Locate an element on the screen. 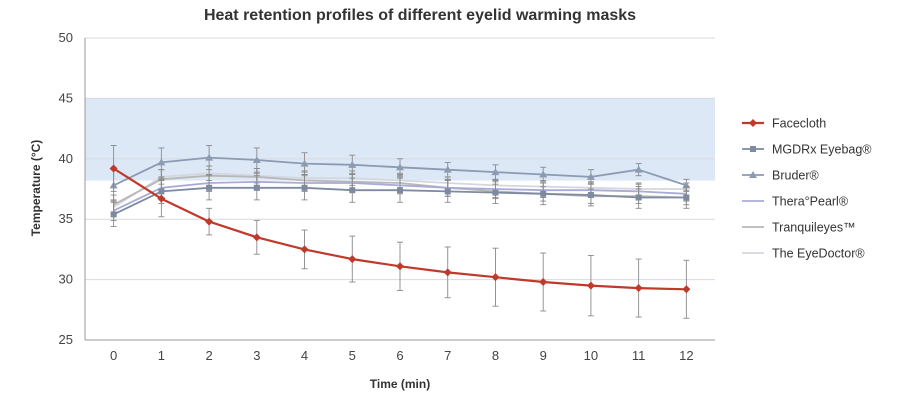 The width and height of the screenshot is (902, 407). x-tick-label: 2 is located at coordinates (208, 355).